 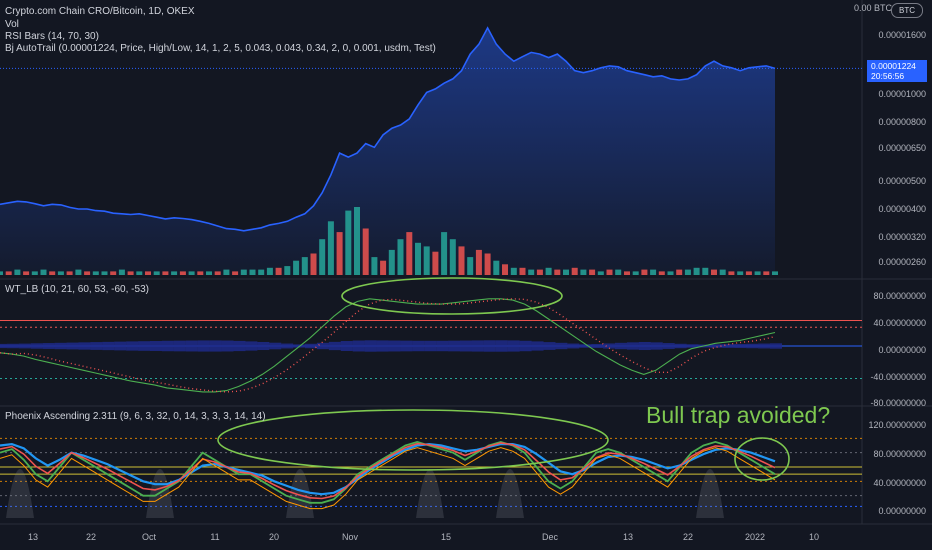 I want to click on wt-highlight-ellipse, so click(x=452, y=296).